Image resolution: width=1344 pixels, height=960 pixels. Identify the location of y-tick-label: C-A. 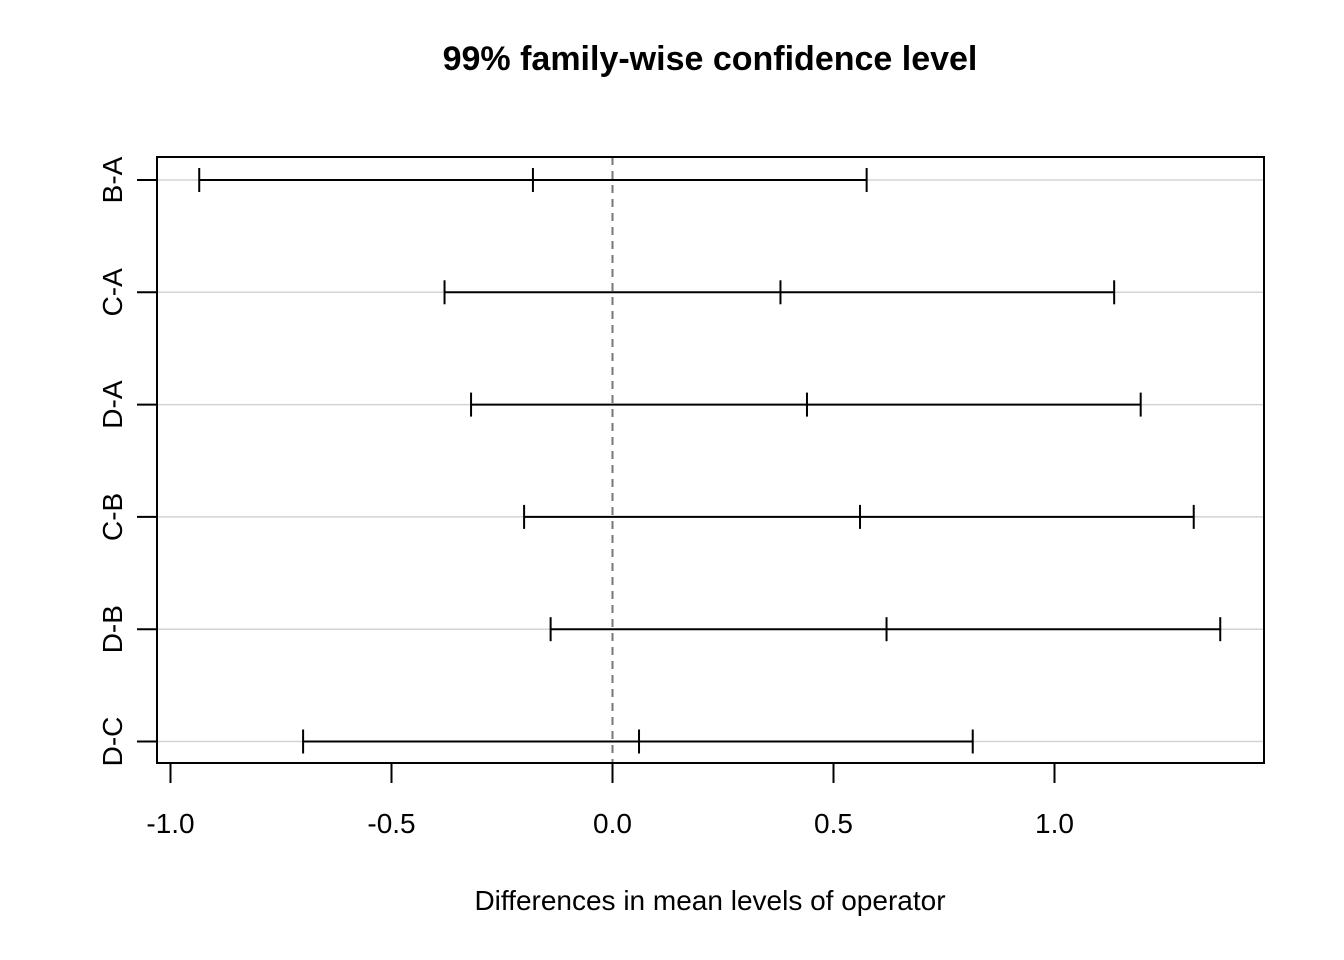
(112, 292).